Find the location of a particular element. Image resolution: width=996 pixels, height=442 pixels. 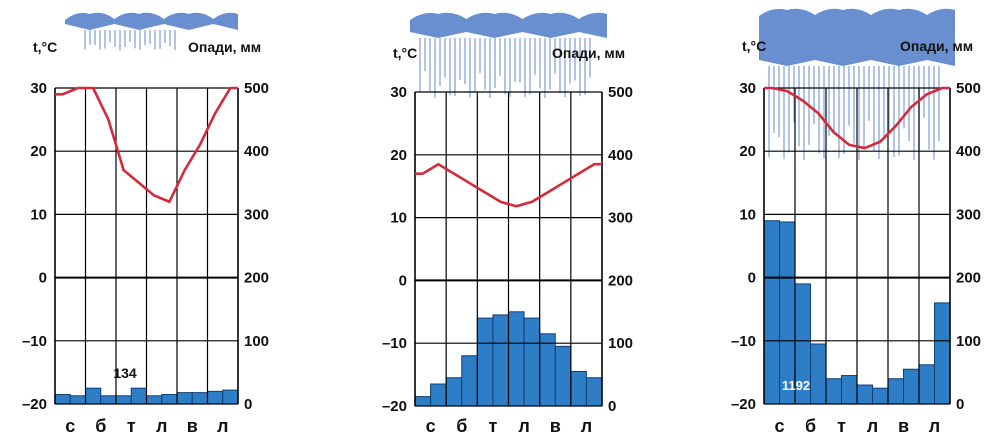

annual-precipitation-total: 1192 is located at coordinates (796, 385).